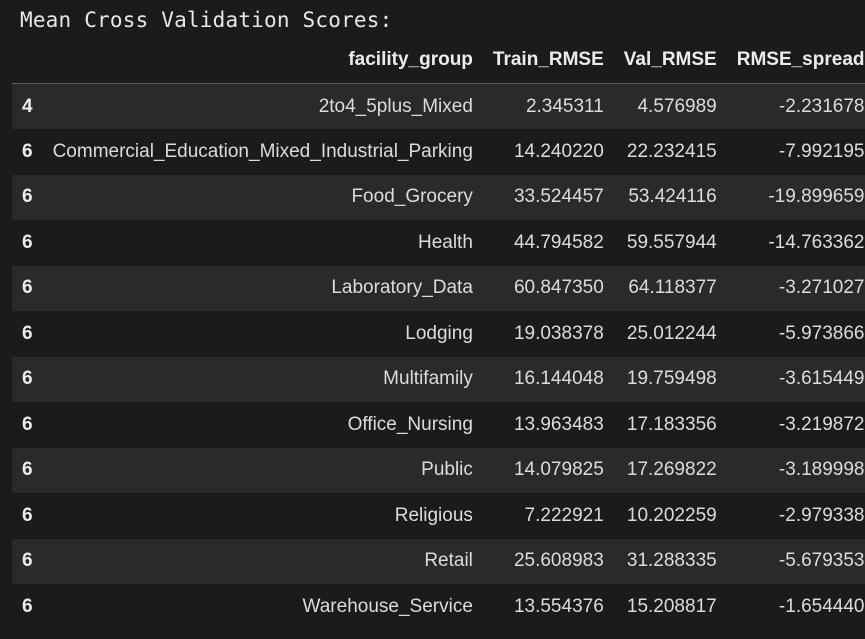 The width and height of the screenshot is (865, 639). What do you see at coordinates (671, 379) in the screenshot?
I see `val-rmse-cell: 19.759498` at bounding box center [671, 379].